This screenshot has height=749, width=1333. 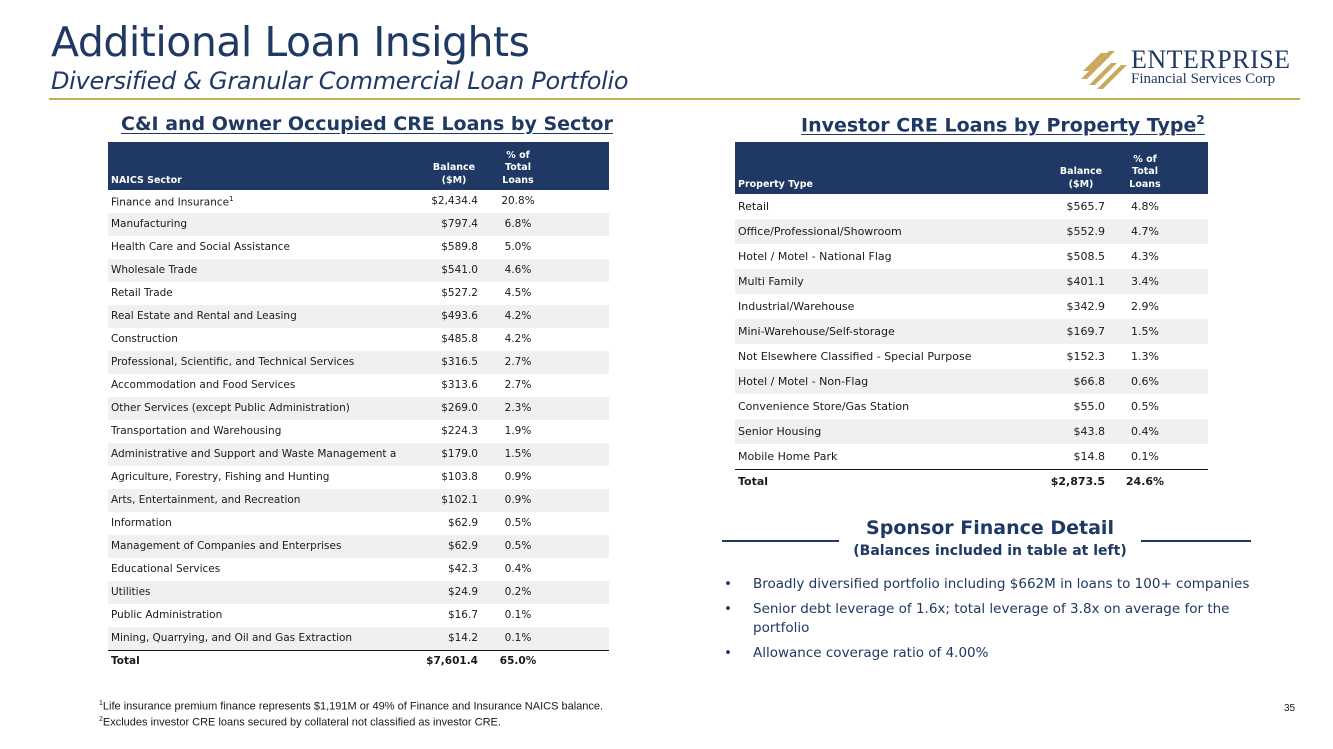 I want to click on row-name: Real Estate and Rental and Leasing, so click(x=253, y=316).